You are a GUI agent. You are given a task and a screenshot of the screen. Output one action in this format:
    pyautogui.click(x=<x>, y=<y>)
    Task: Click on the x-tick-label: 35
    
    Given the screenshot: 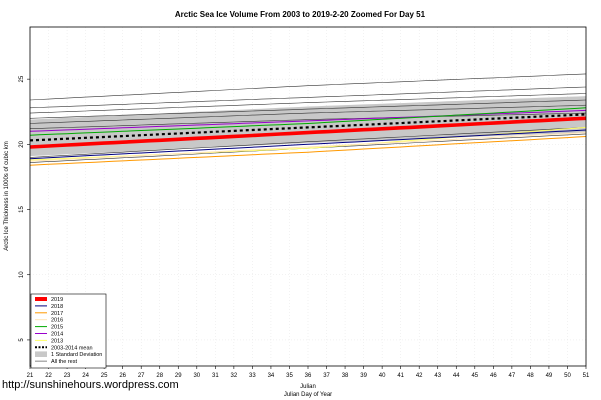 What is the action you would take?
    pyautogui.click(x=289, y=376)
    